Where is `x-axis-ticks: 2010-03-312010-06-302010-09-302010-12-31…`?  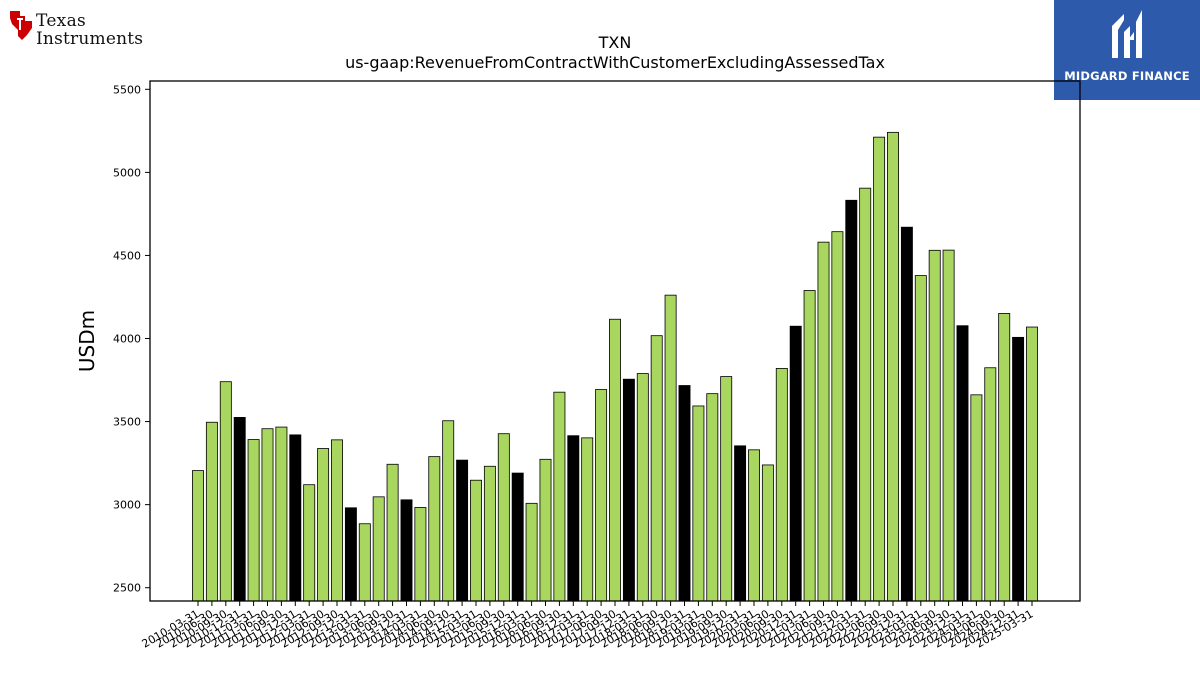 x-axis-ticks: 2010-03-312010-06-302010-09-302010-12-31… is located at coordinates (588, 626).